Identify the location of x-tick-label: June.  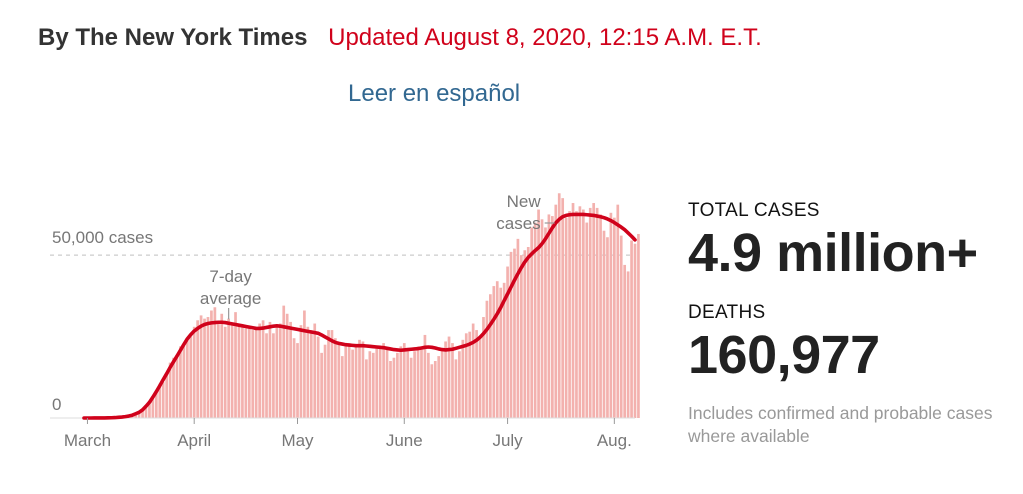
(404, 440).